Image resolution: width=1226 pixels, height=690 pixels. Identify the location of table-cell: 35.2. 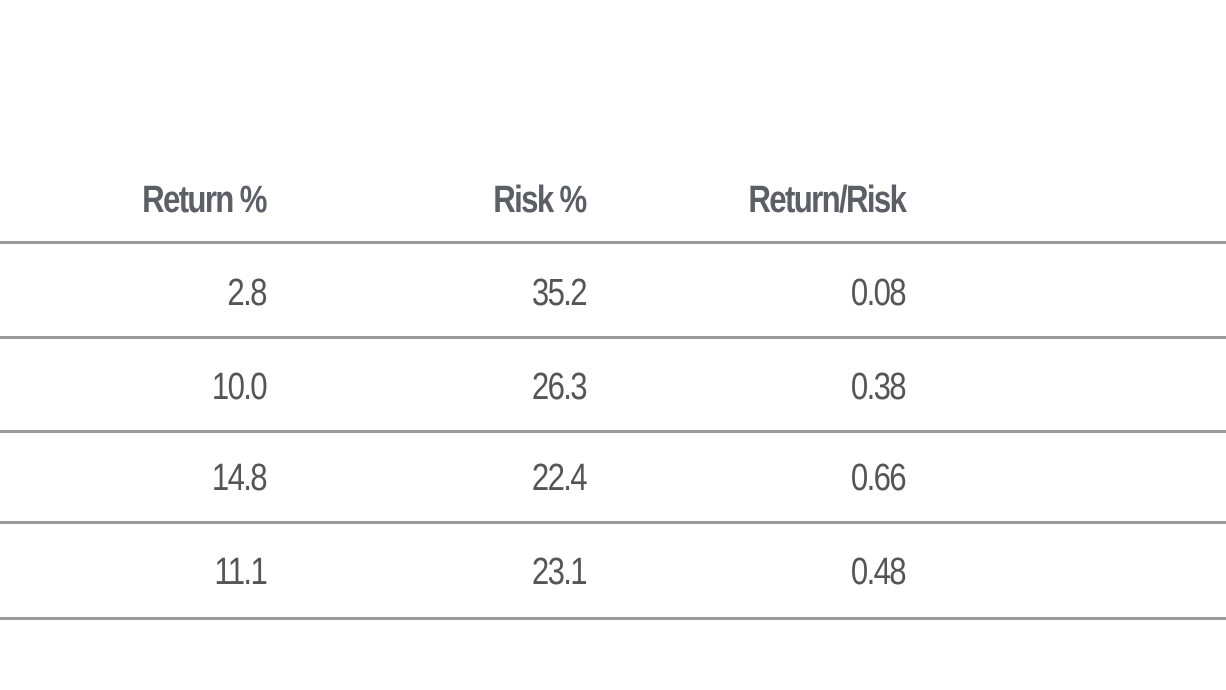
(559, 293).